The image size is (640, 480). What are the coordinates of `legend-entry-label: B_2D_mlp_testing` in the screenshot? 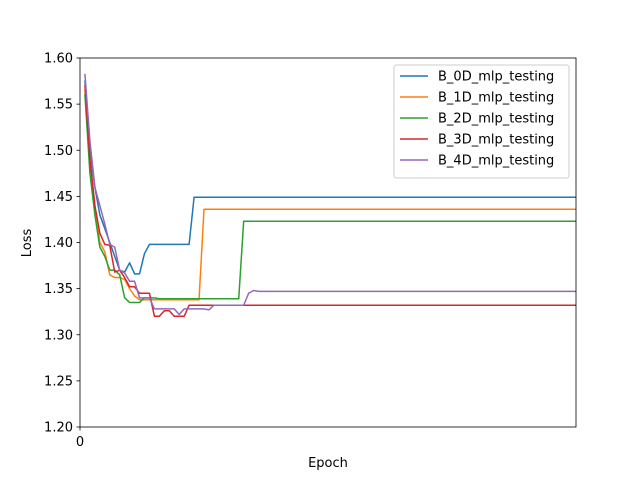 It's located at (496, 119).